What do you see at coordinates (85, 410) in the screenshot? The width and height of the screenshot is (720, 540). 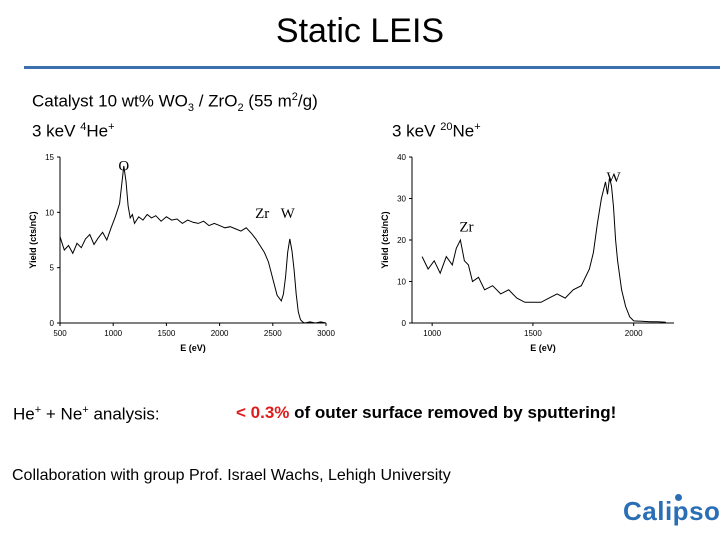 I see `analysis-ne-charge: +` at bounding box center [85, 410].